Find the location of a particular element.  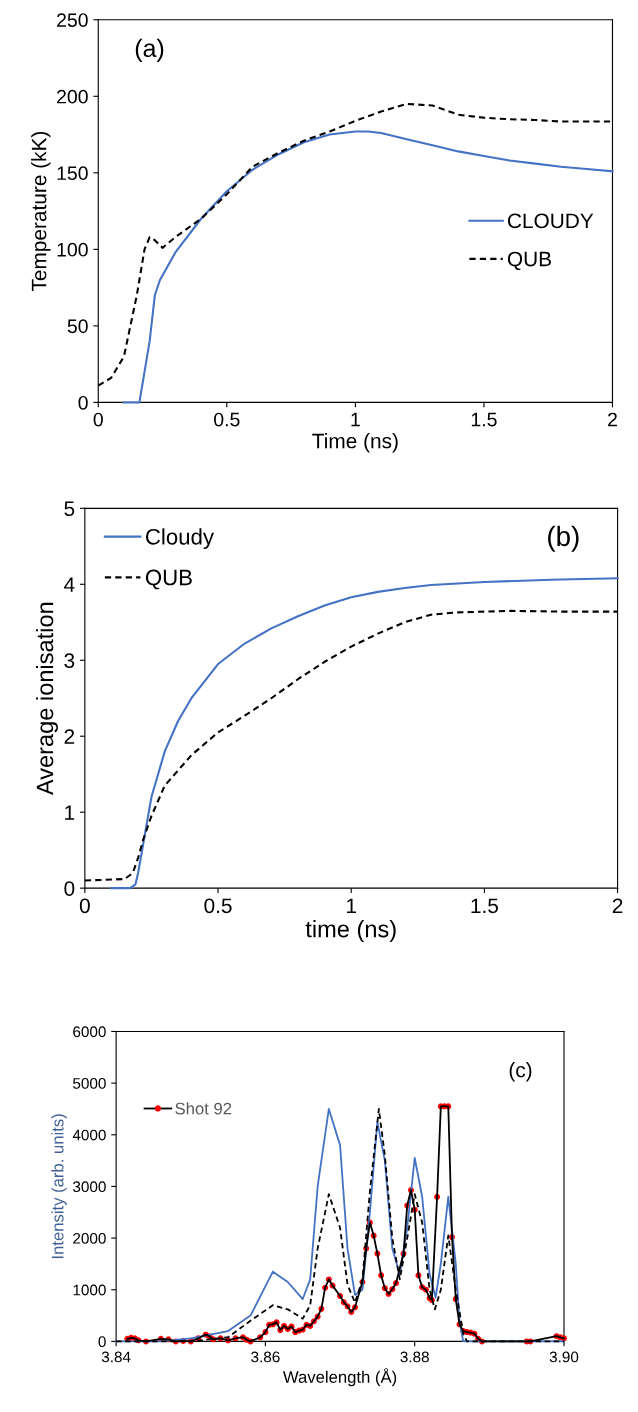

x-tick-label: 3.88 is located at coordinates (414, 1357).